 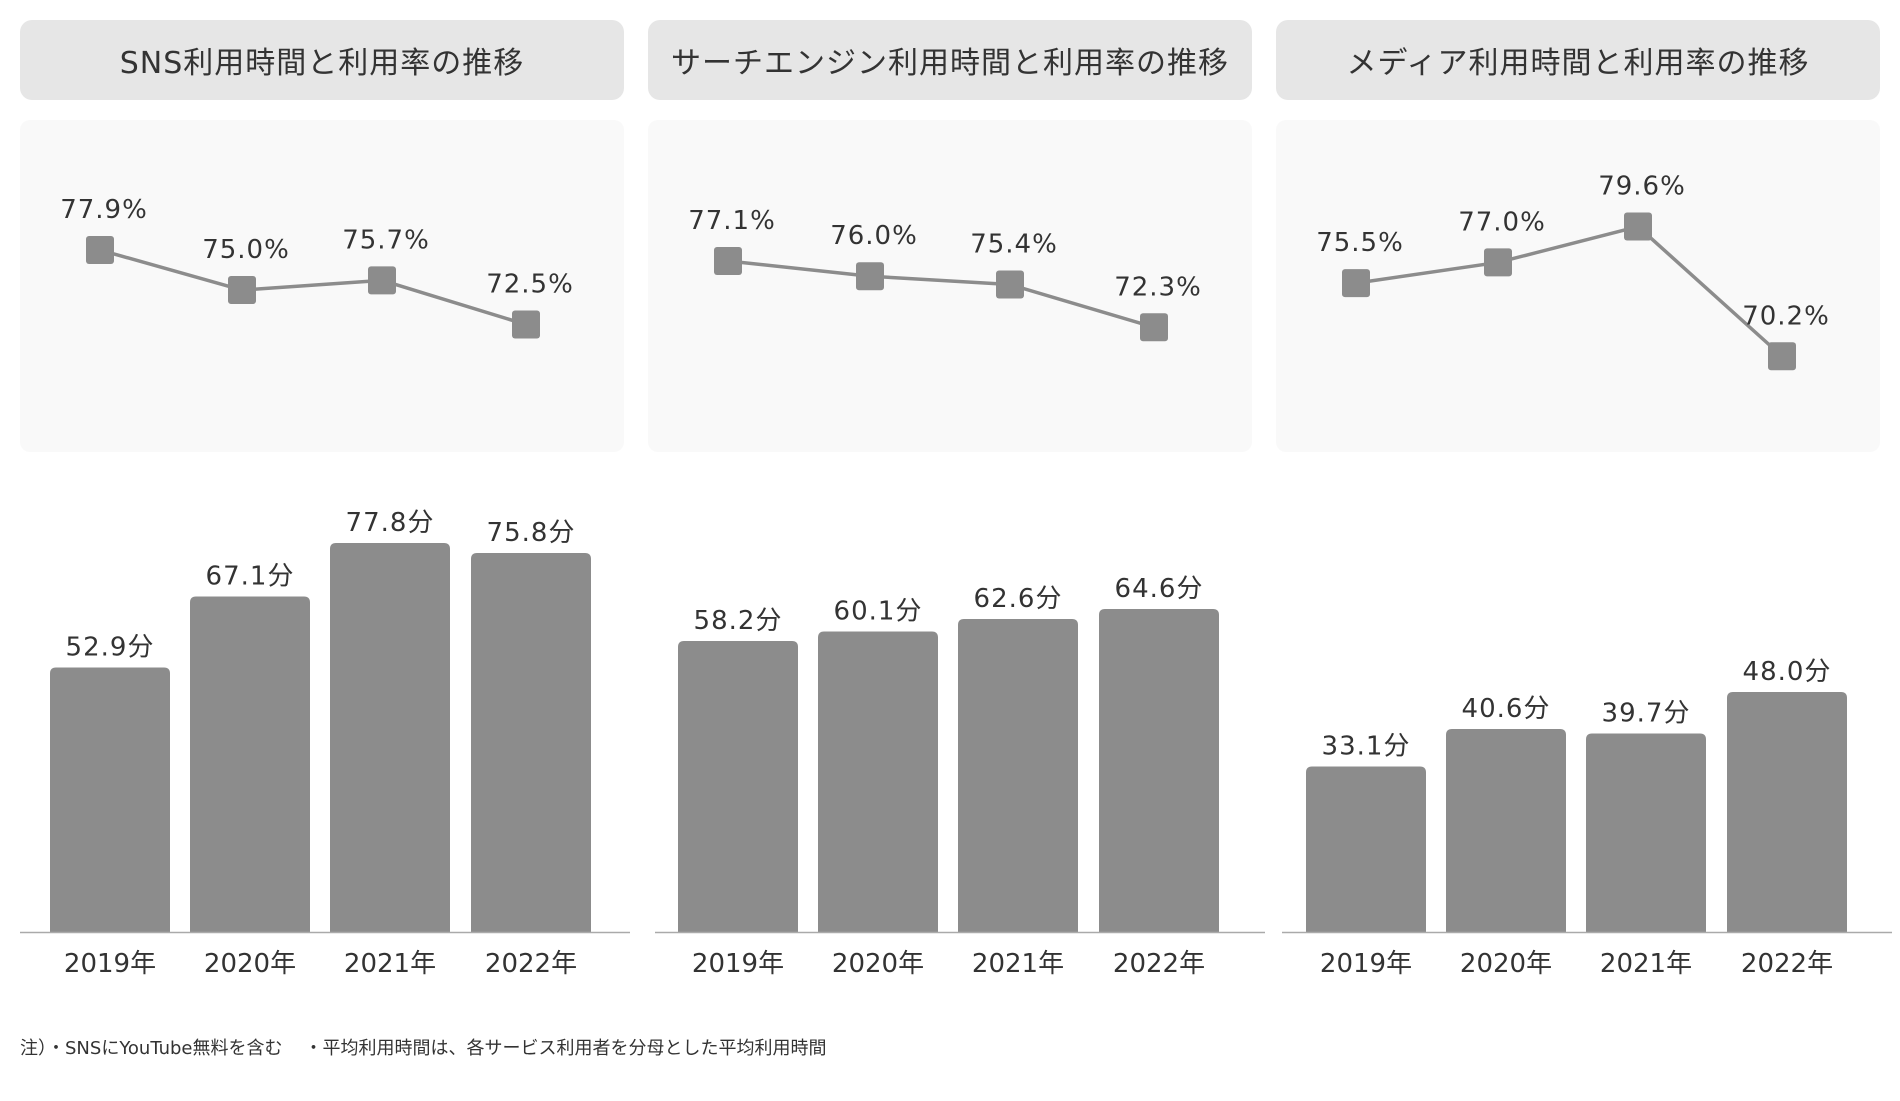 I want to click on line-series-media, so click(x=1569, y=291).